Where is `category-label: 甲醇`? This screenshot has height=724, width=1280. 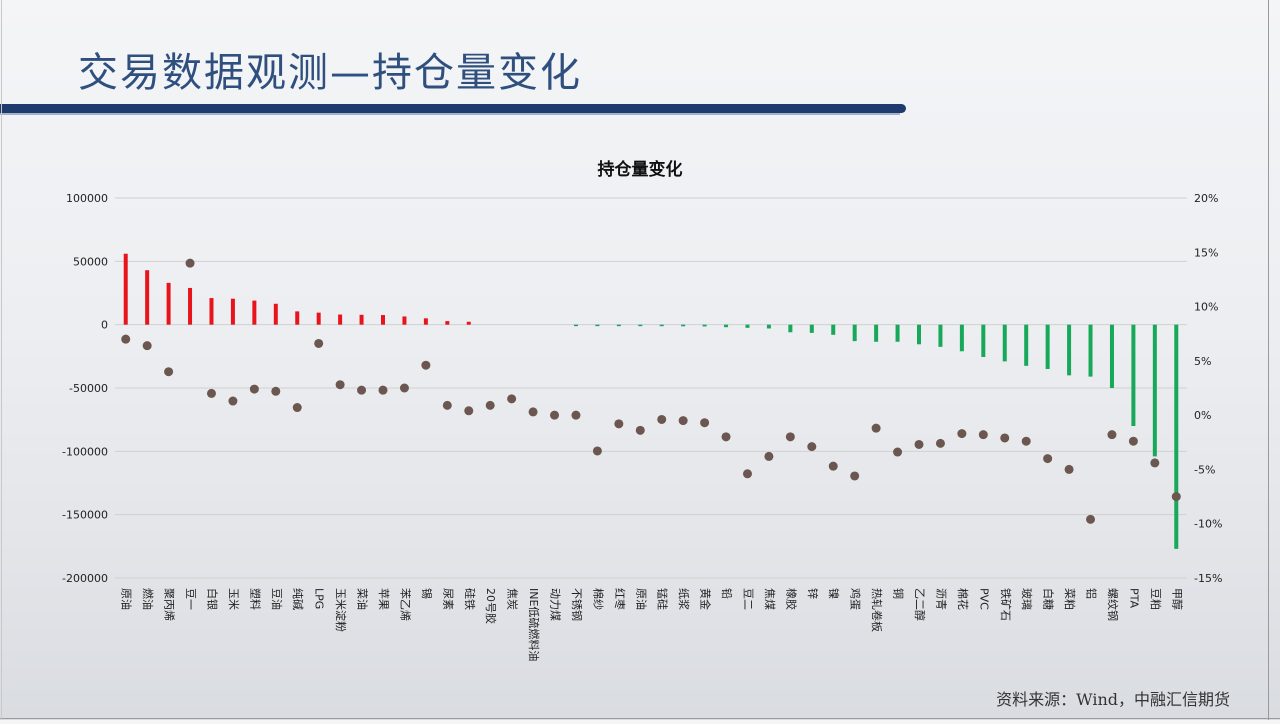 category-label: 甲醇 is located at coordinates (1177, 599).